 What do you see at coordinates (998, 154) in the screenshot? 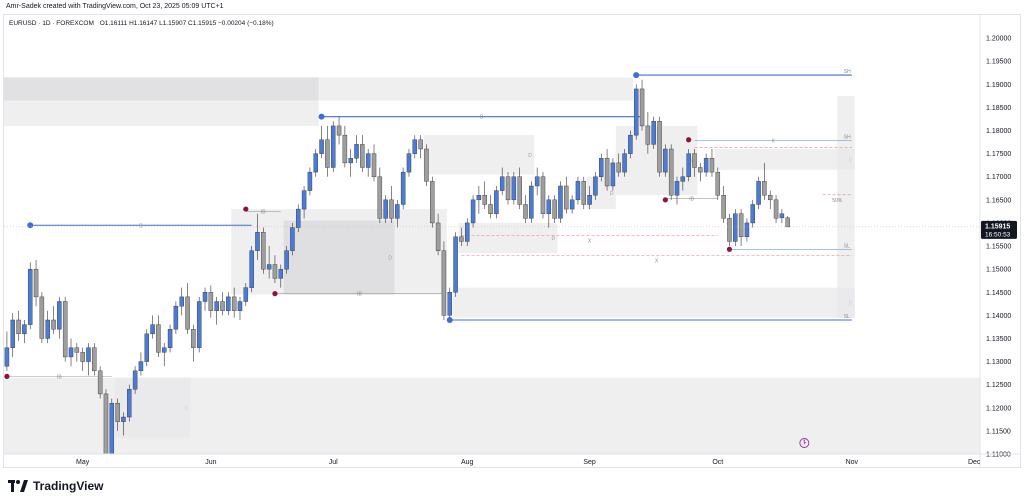
I see `price-tick-label: 1.17500` at bounding box center [998, 154].